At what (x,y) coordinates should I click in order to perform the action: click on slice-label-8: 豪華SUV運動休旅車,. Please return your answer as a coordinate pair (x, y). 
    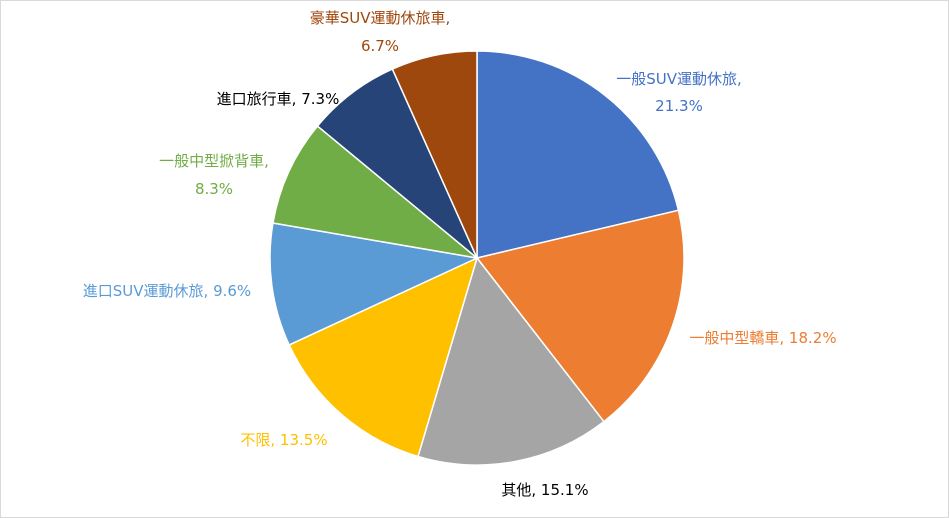
    Looking at the image, I should click on (380, 18).